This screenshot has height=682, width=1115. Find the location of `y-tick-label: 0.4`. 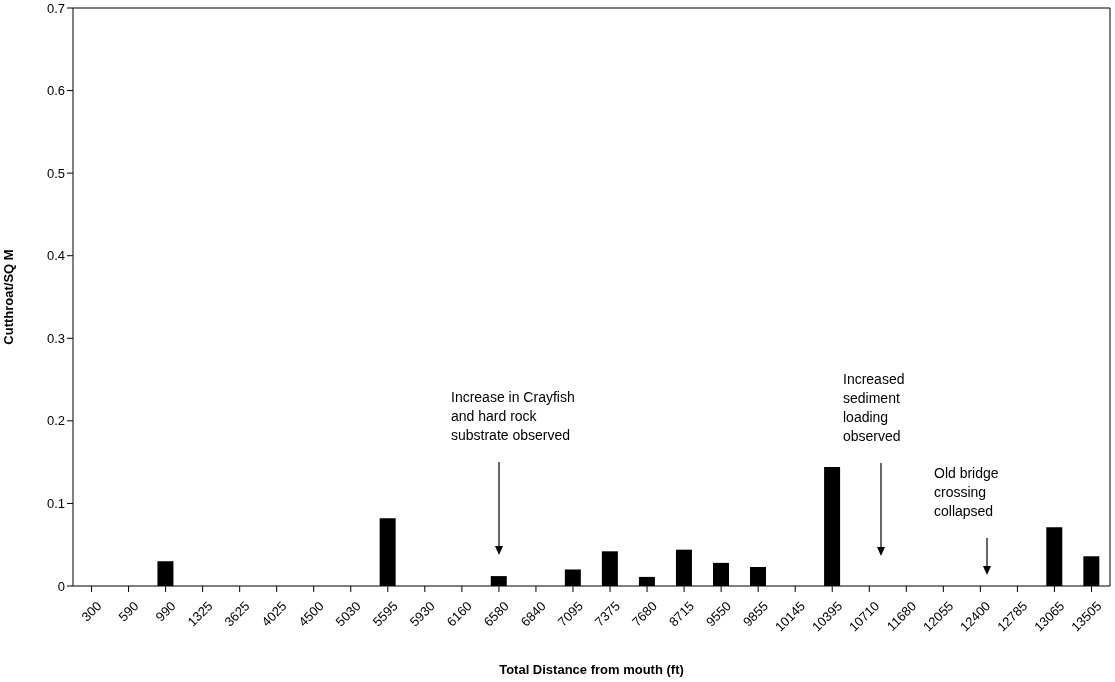

y-tick-label: 0.4 is located at coordinates (55, 256).